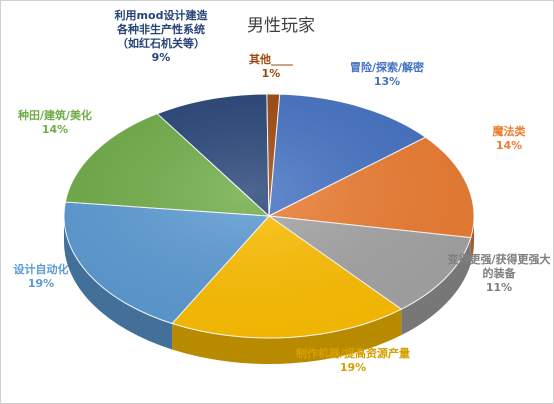 This screenshot has height=404, width=554. Describe the element at coordinates (353, 353) in the screenshot. I see `slice-label-text: 制作机器/提高资源产量` at that location.